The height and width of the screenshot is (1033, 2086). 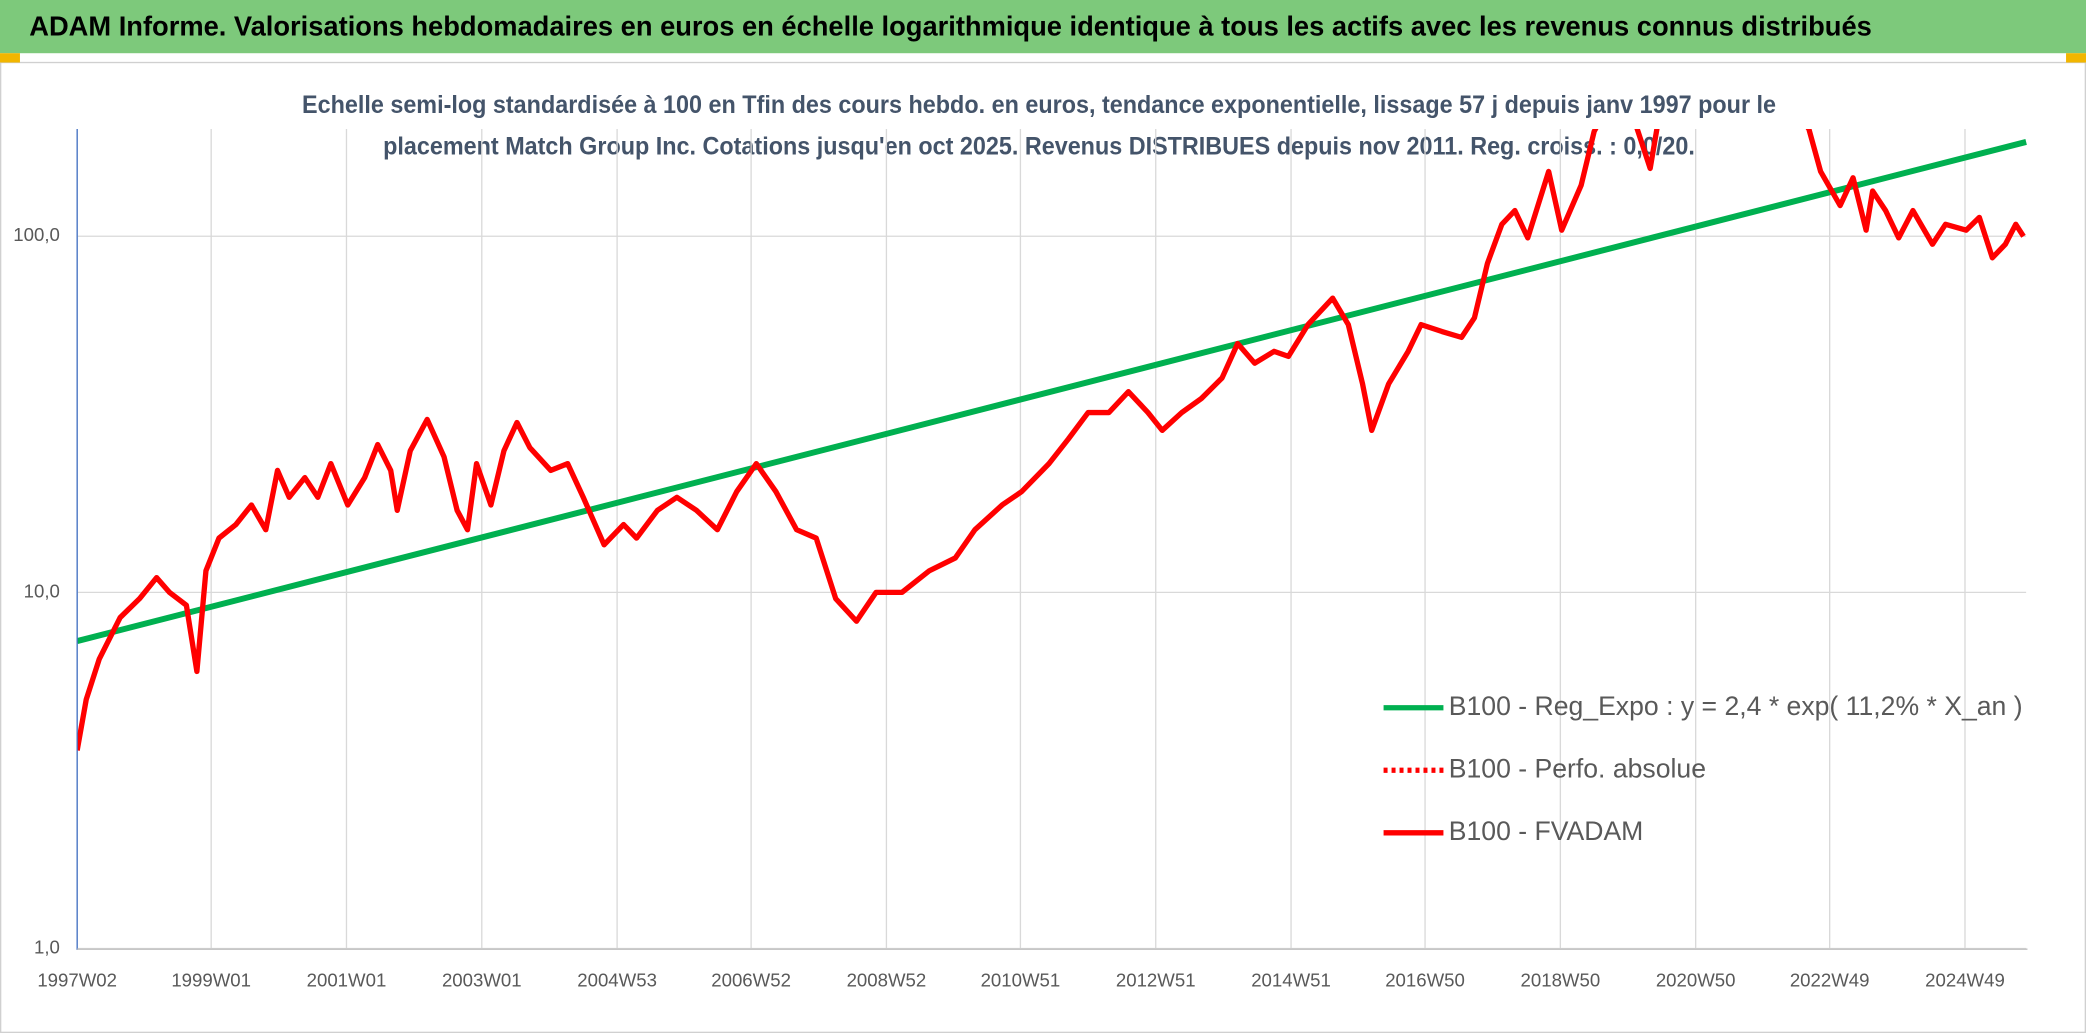 What do you see at coordinates (1577, 768) in the screenshot?
I see `legend-label: B100 - Perfo. absolue` at bounding box center [1577, 768].